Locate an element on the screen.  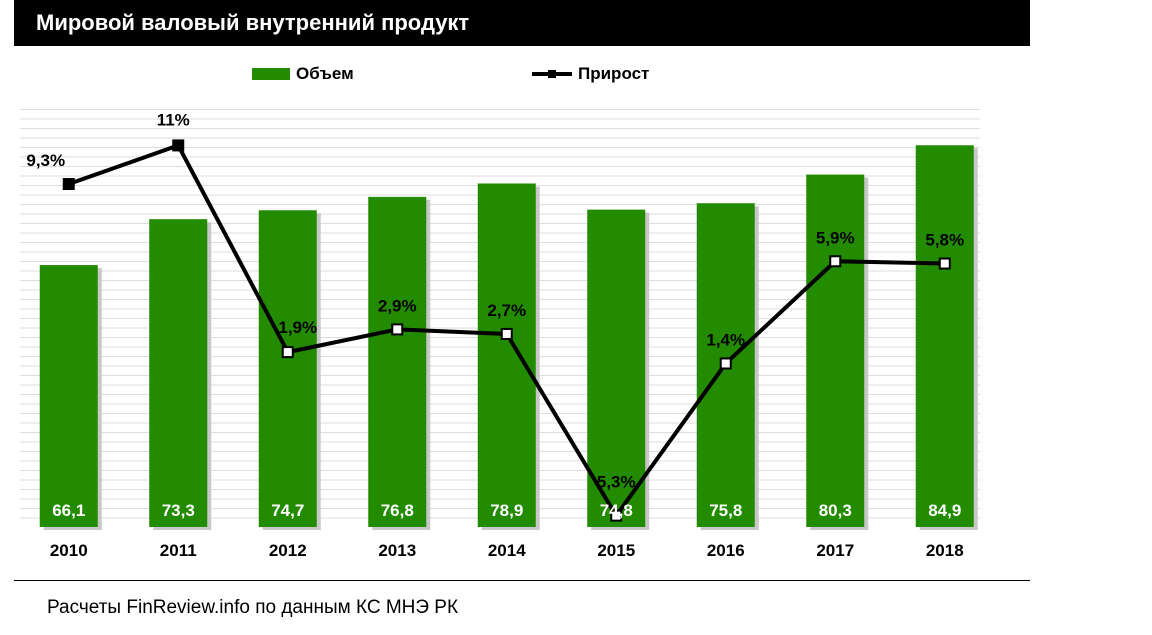
bar-2013 is located at coordinates (397, 361).